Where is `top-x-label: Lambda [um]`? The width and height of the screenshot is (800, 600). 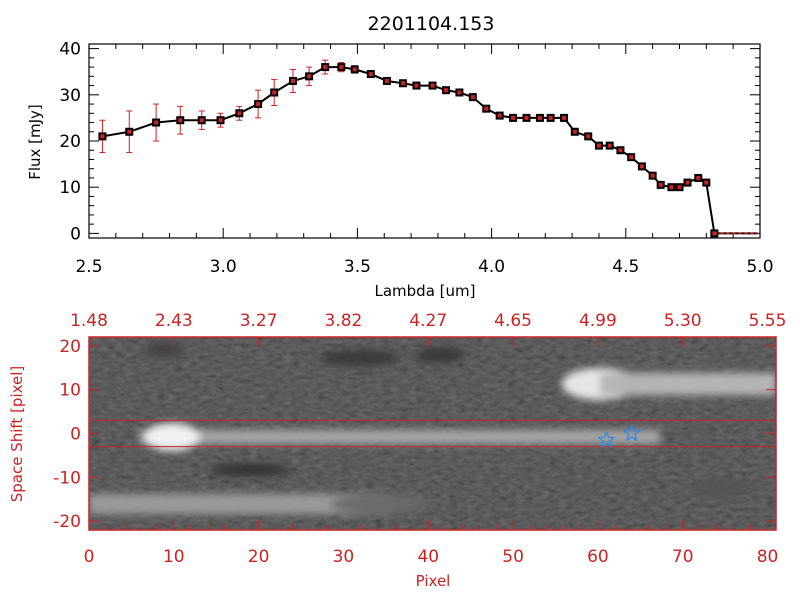 top-x-label: Lambda [um] is located at coordinates (425, 291).